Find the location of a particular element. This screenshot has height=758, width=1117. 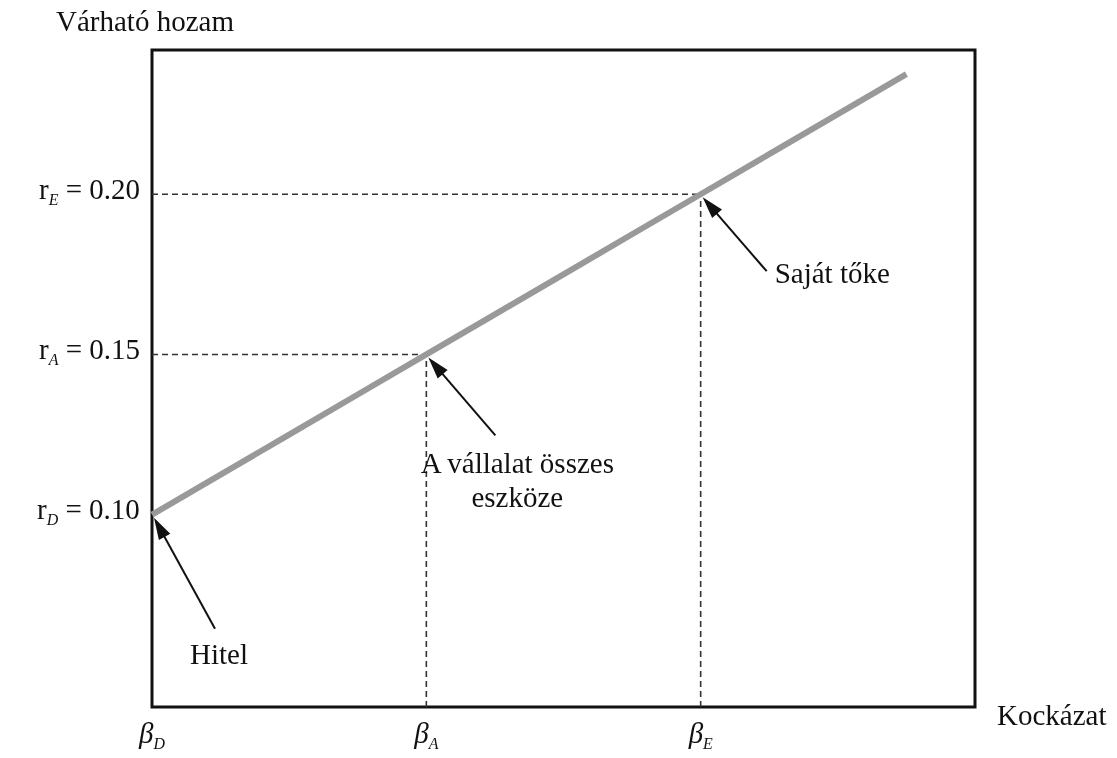

x-tick-label: β$_{D}$ is located at coordinates (152, 735).